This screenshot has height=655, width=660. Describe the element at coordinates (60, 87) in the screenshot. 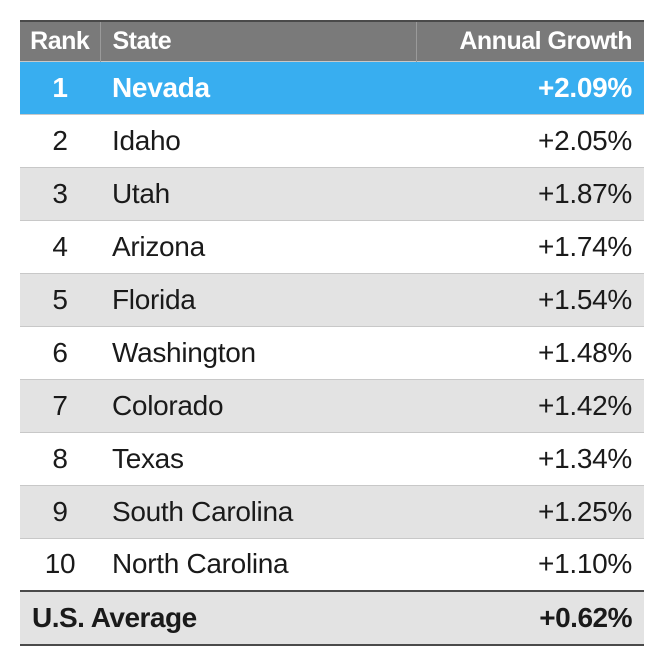

I see `rank-cell: 1` at that location.